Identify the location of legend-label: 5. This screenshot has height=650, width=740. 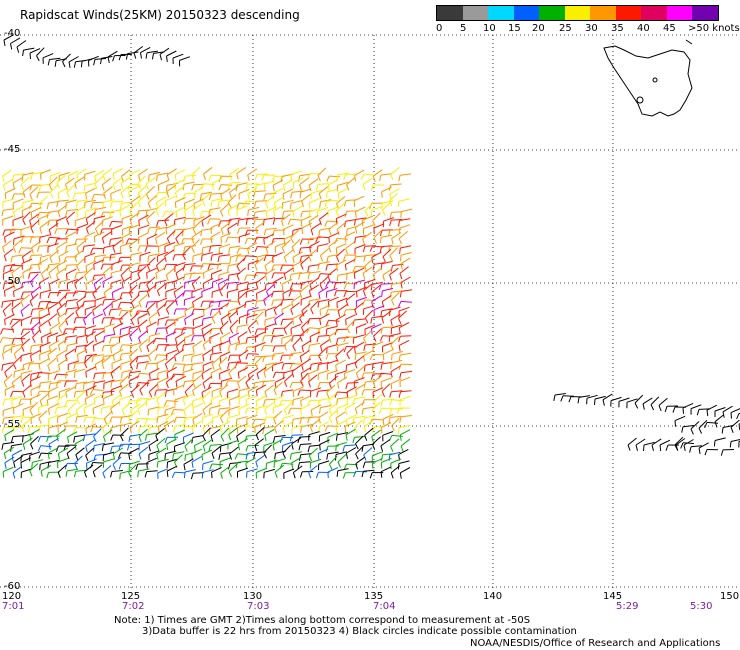
(463, 28).